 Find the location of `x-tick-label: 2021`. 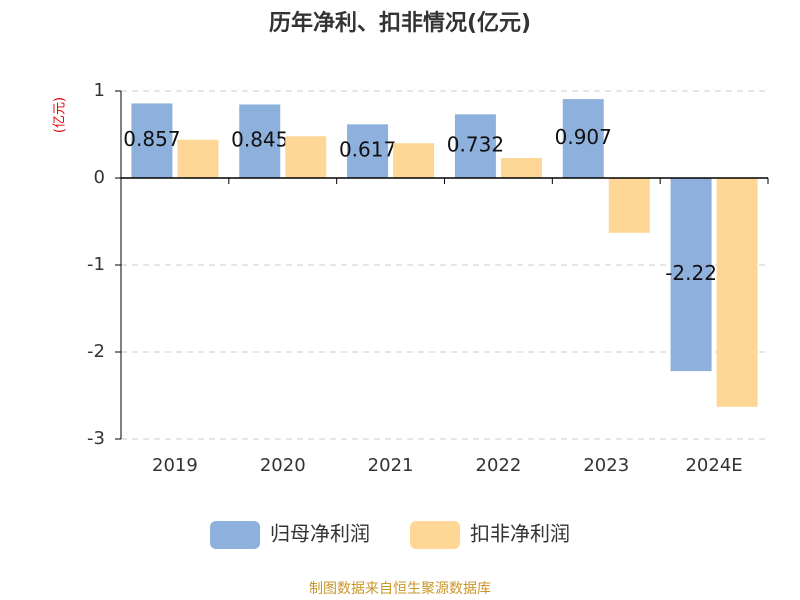

x-tick-label: 2021 is located at coordinates (391, 465).